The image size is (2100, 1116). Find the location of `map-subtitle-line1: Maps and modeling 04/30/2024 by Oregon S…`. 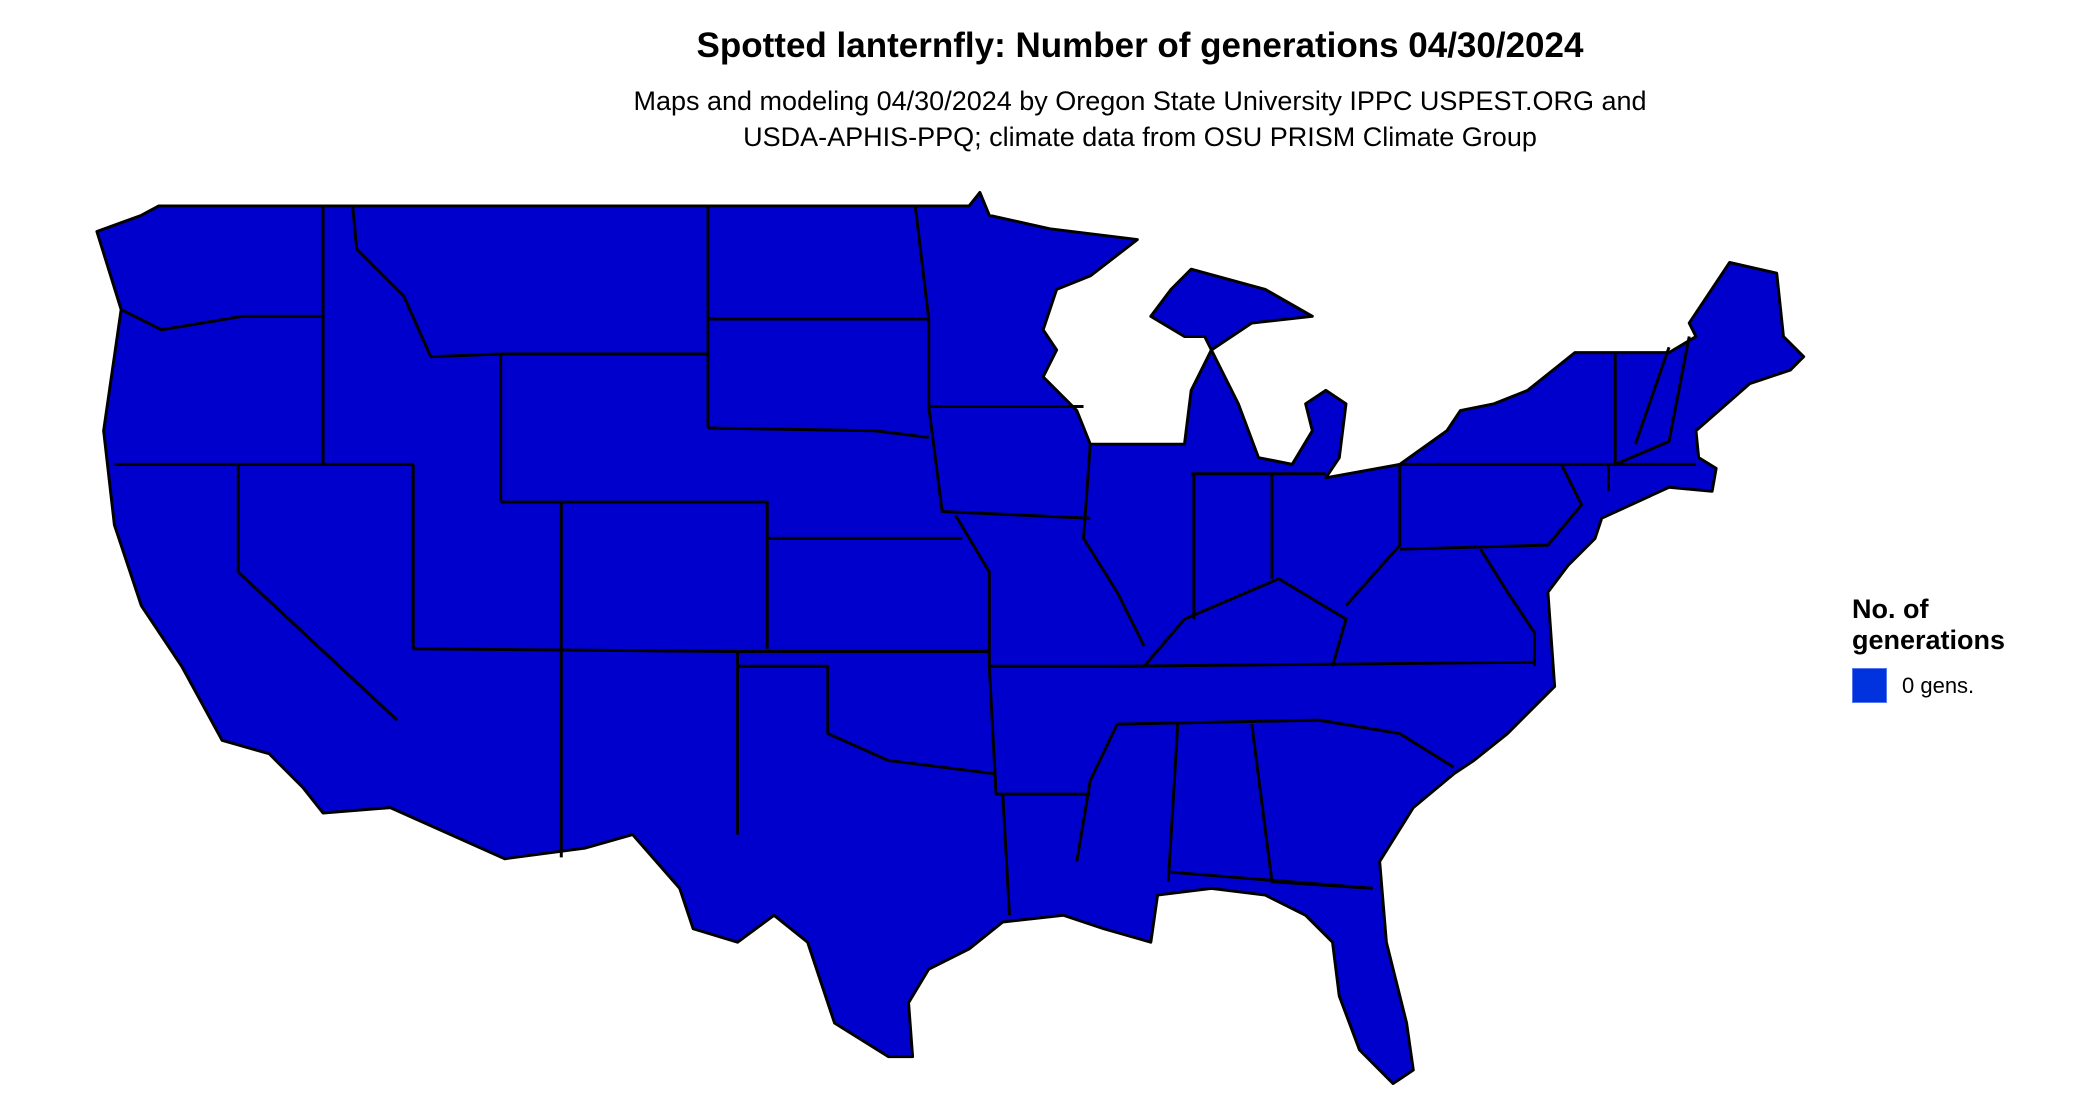

map-subtitle-line1: Maps and modeling 04/30/2024 by Oregon S… is located at coordinates (1140, 101).